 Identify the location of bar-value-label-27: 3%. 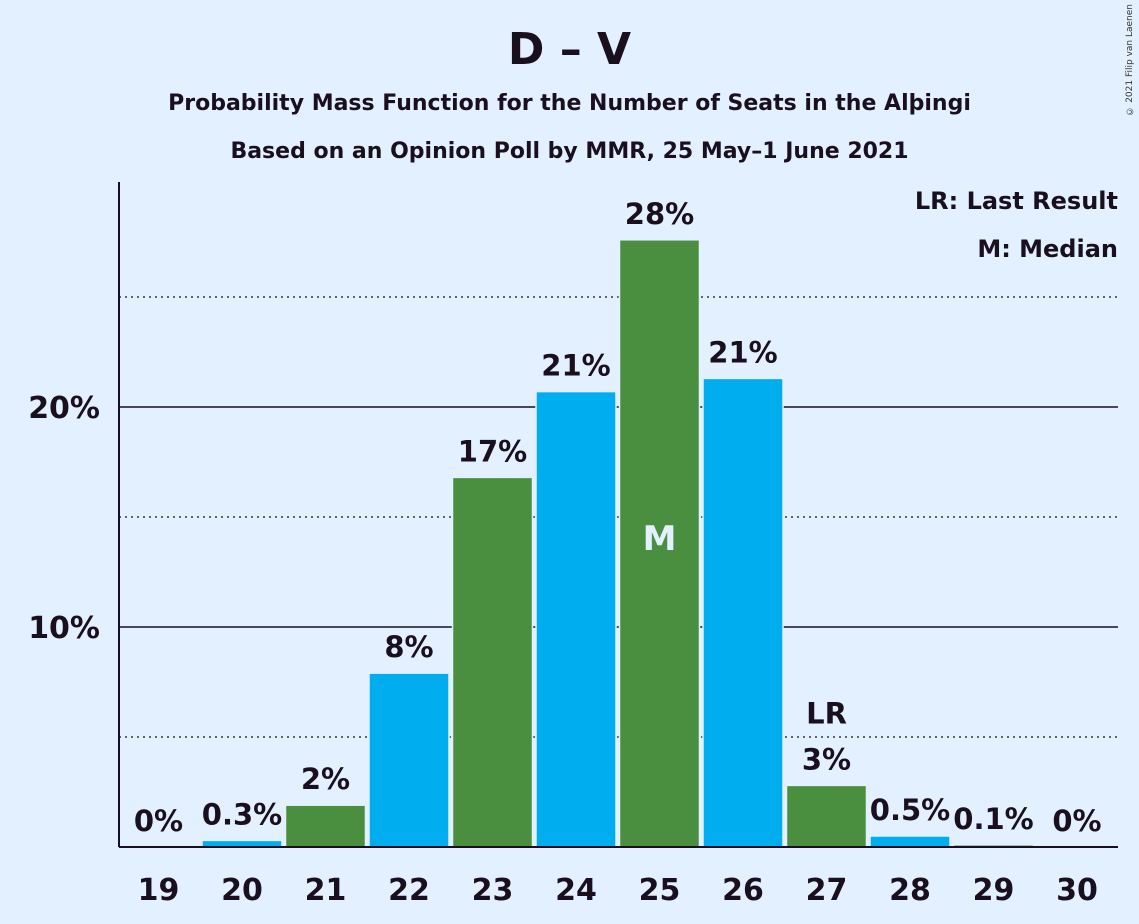
(826, 759).